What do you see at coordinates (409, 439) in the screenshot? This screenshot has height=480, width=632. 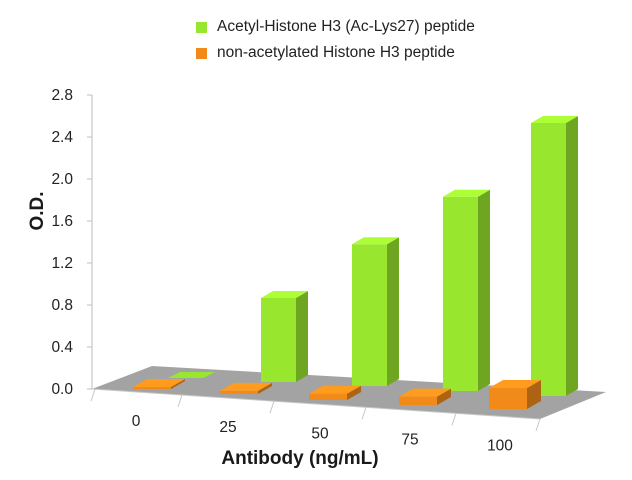 I see `x-tick-label: 75` at bounding box center [409, 439].